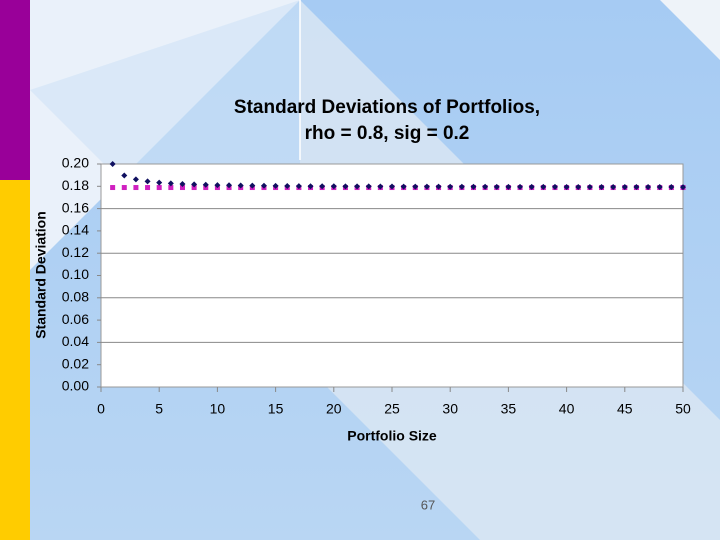 The height and width of the screenshot is (545, 720). What do you see at coordinates (75, 341) in the screenshot?
I see `y-tick-label: 0.04` at bounding box center [75, 341].